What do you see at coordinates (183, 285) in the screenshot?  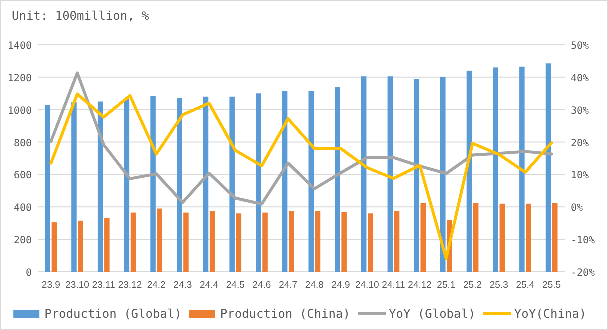 I see `x-tick-label: 24.3` at bounding box center [183, 285].